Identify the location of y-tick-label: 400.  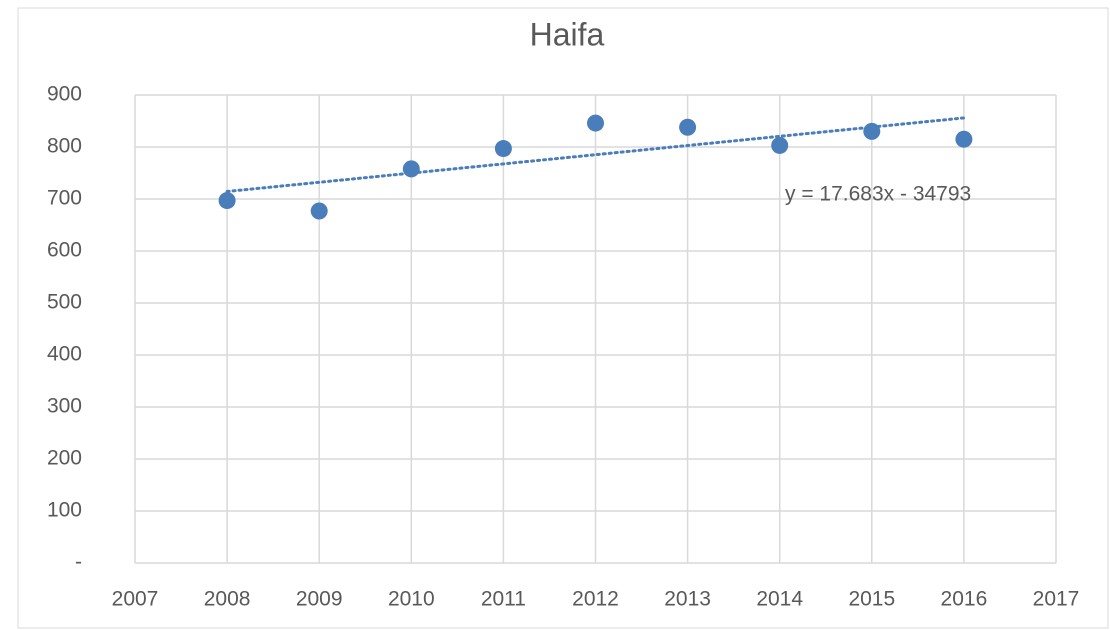
(64, 354).